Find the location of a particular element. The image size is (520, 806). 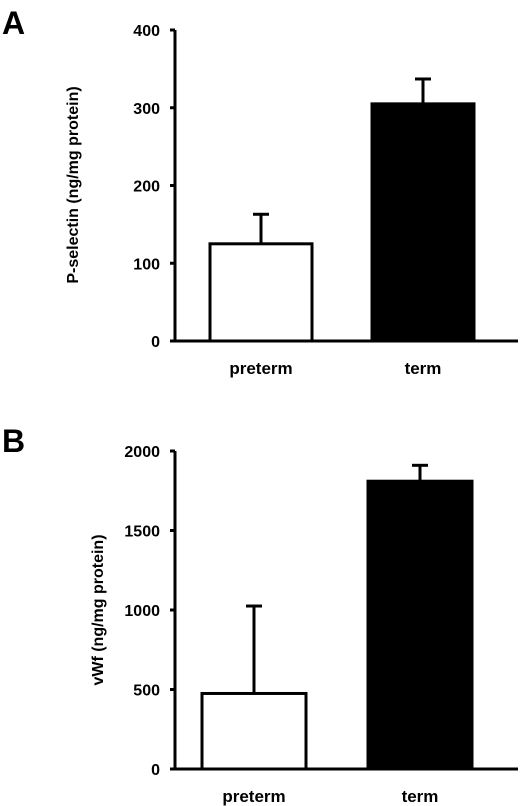

bar-b-preterm is located at coordinates (254, 731).